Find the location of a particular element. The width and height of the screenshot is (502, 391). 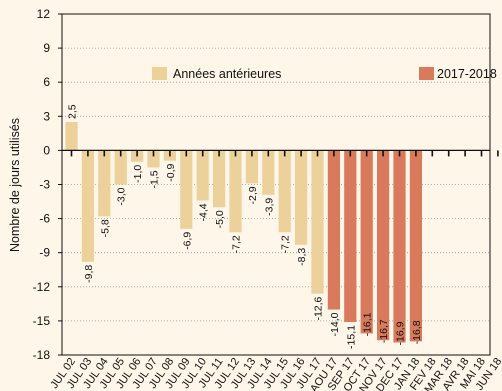

data-label: -2,9 is located at coordinates (253, 195).